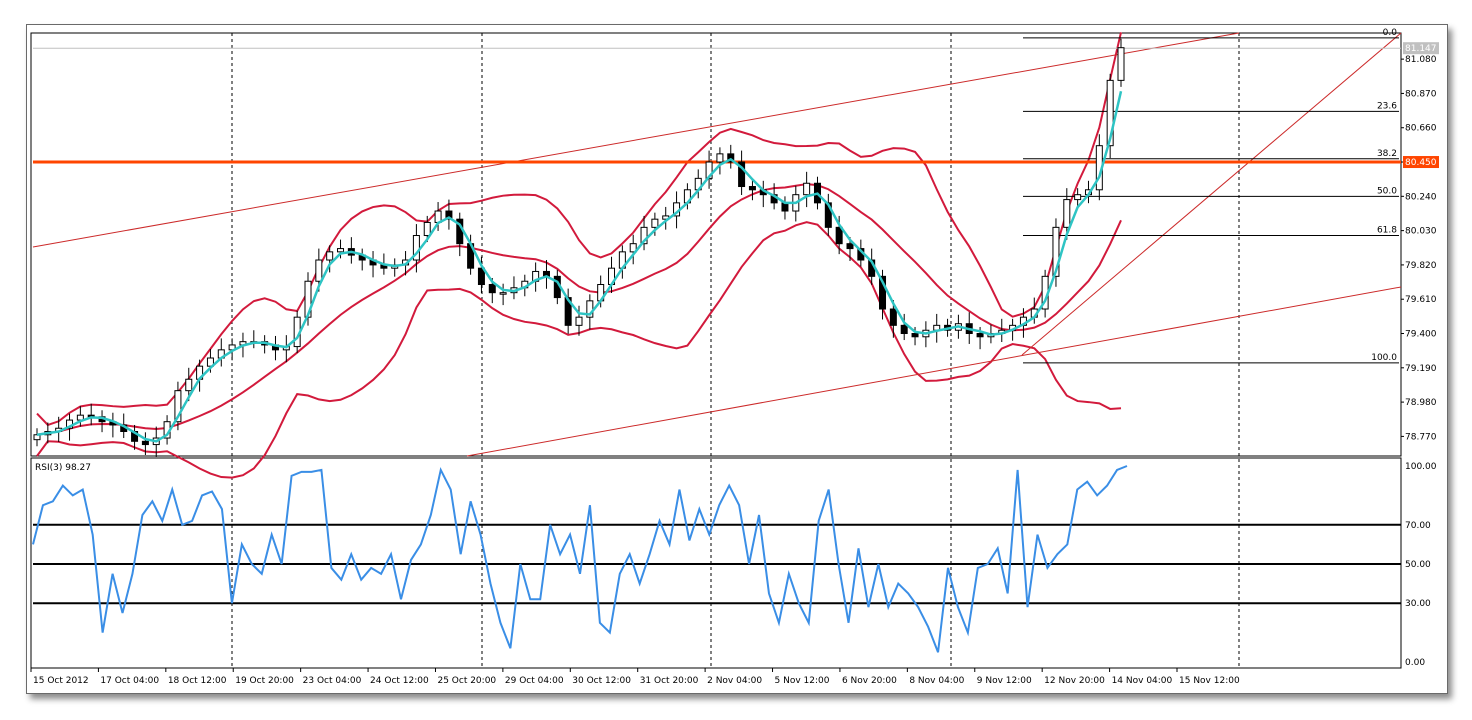  Describe the element at coordinates (197, 681) in the screenshot. I see `time-tick-2: 18 Oct 12:00` at that location.